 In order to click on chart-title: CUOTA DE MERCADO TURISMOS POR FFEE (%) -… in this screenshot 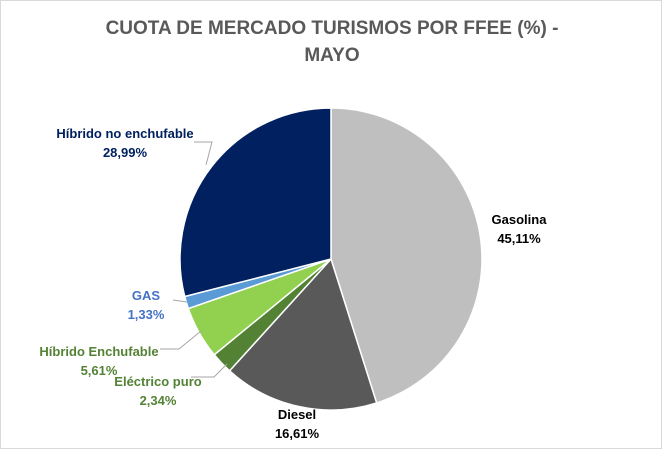, I will do `click(331, 42)`.